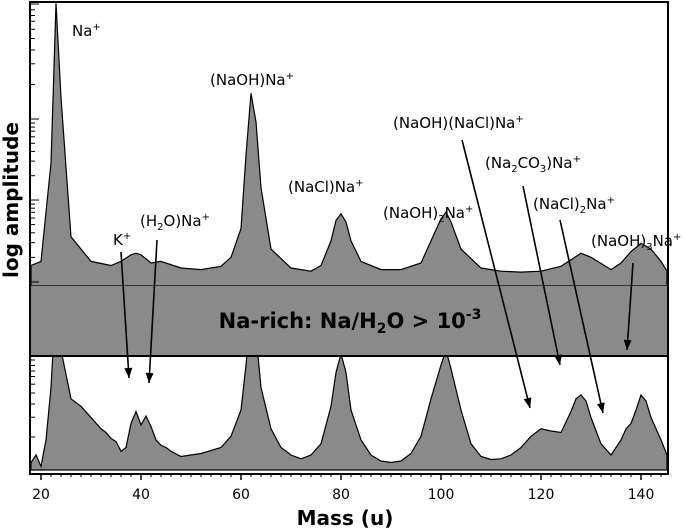  I want to click on band-label: Na-rich: Na/H2O > 10-3, so click(350, 322).